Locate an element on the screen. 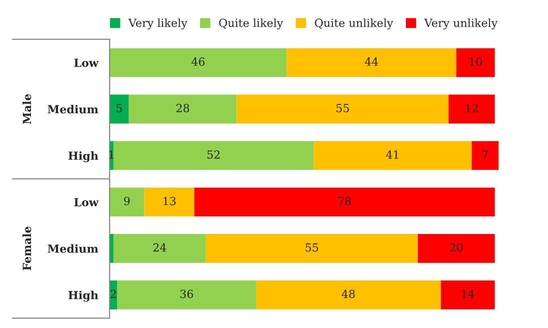 The height and width of the screenshot is (328, 548). data-label: 24 is located at coordinates (159, 247).